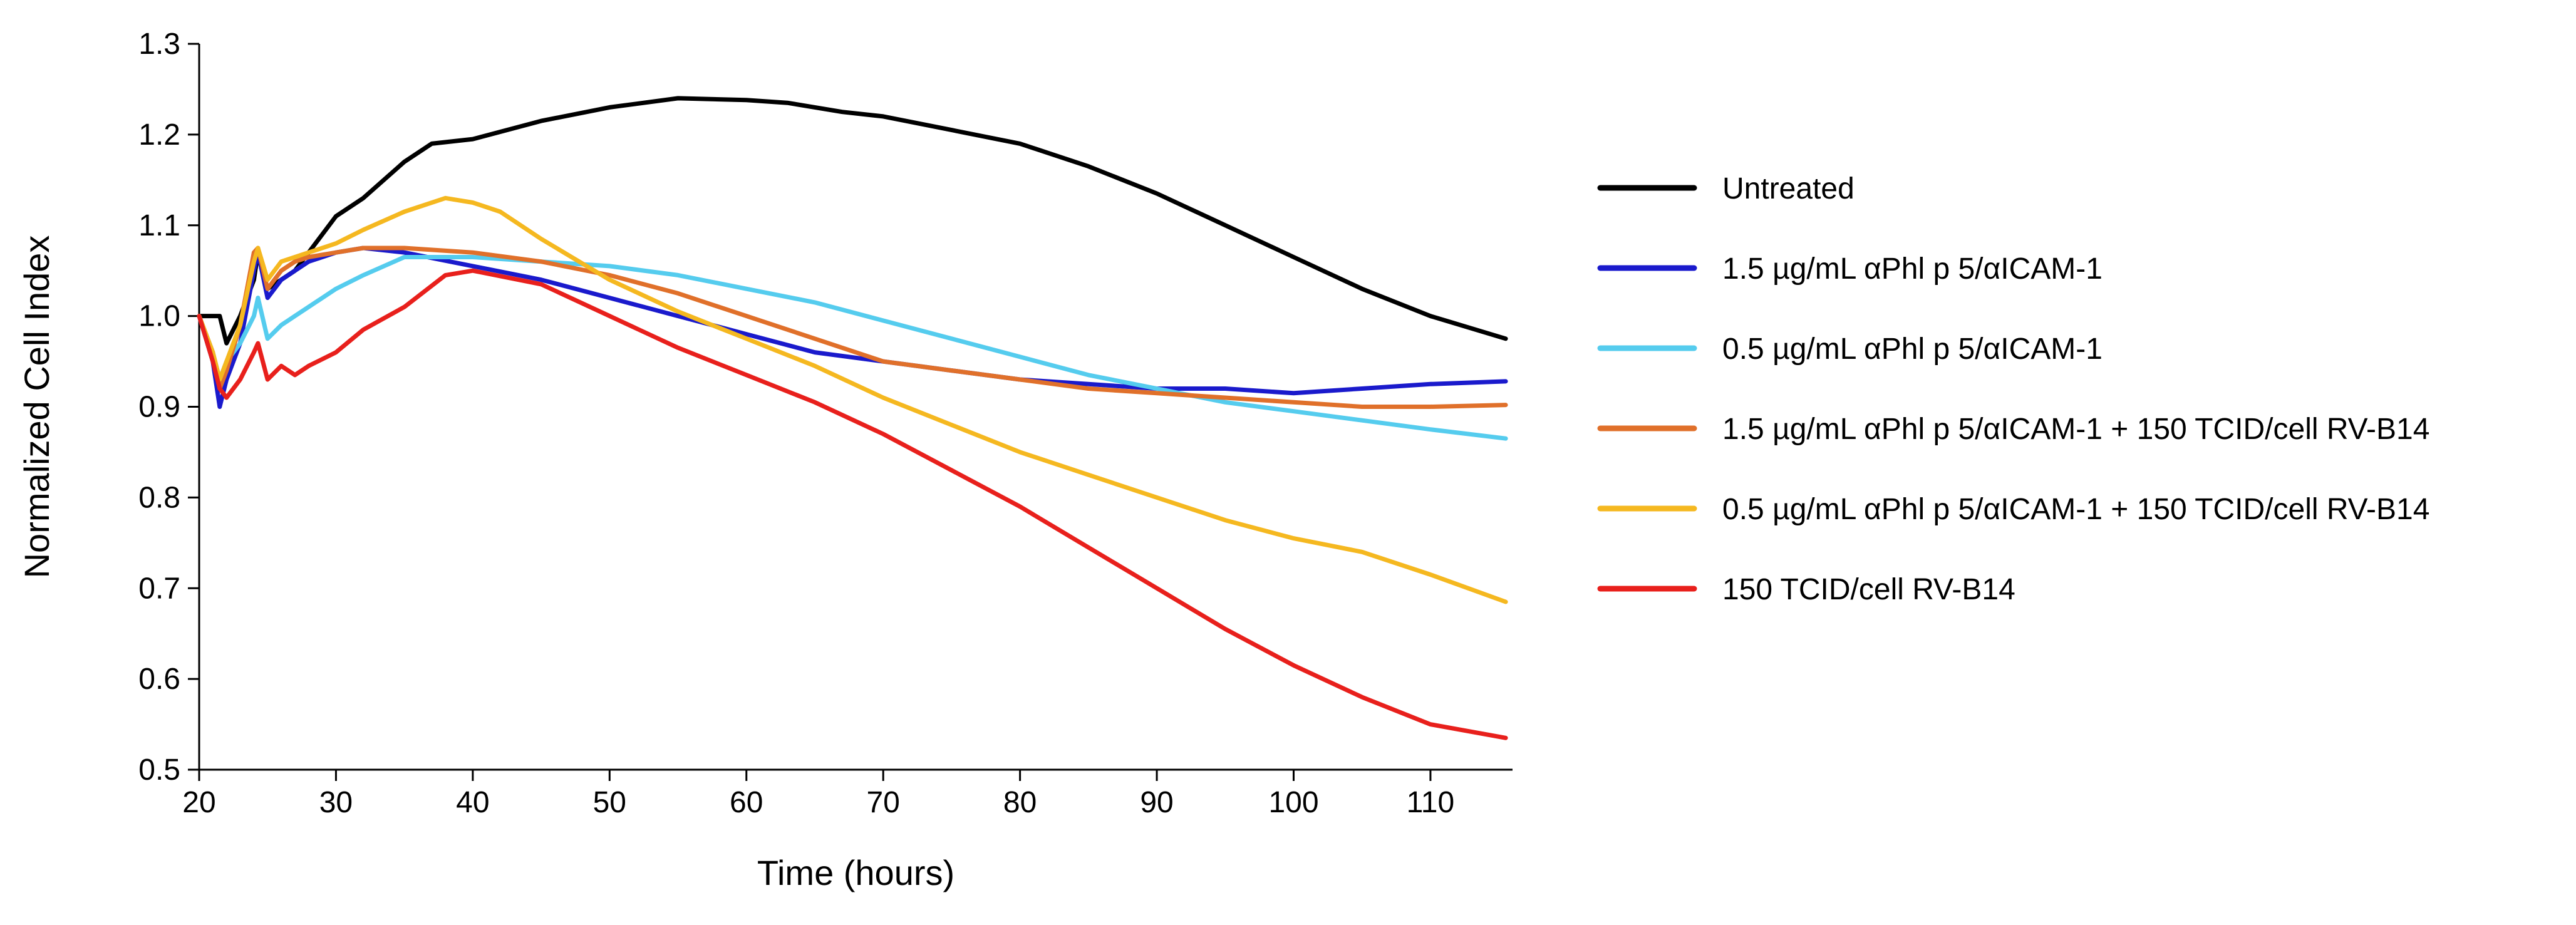 The height and width of the screenshot is (925, 2576). I want to click on x-tick-label: 50, so click(609, 802).